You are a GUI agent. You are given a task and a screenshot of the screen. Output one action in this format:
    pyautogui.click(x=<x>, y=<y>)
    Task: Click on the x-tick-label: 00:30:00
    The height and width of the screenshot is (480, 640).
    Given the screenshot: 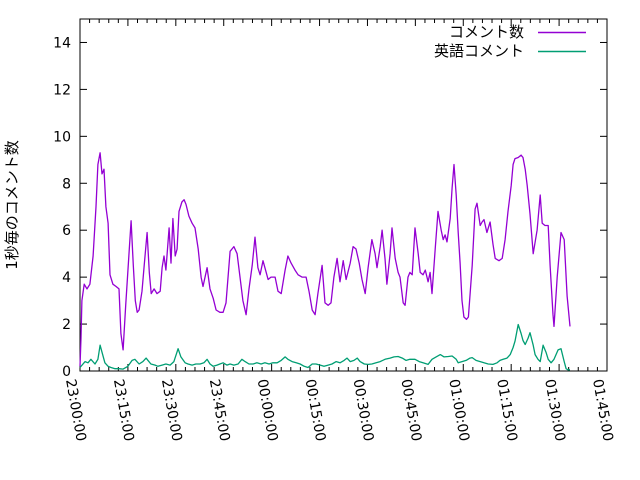 What is the action you would take?
    pyautogui.click(x=363, y=410)
    